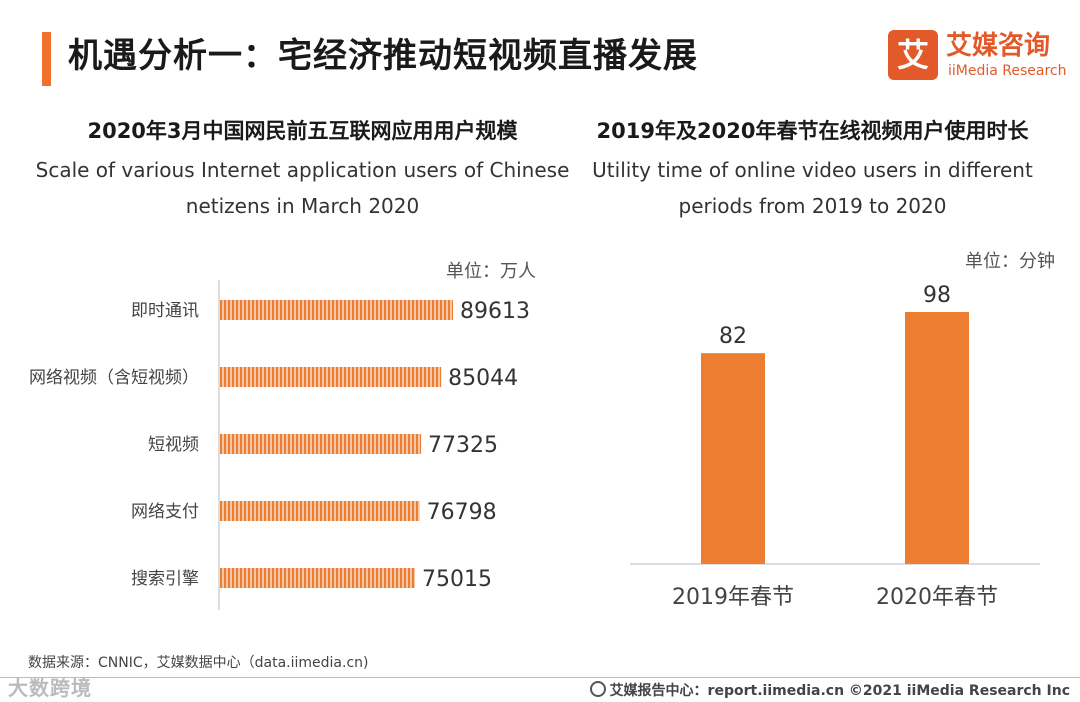 The width and height of the screenshot is (1080, 702). I want to click on data-label: 75015, so click(457, 579).